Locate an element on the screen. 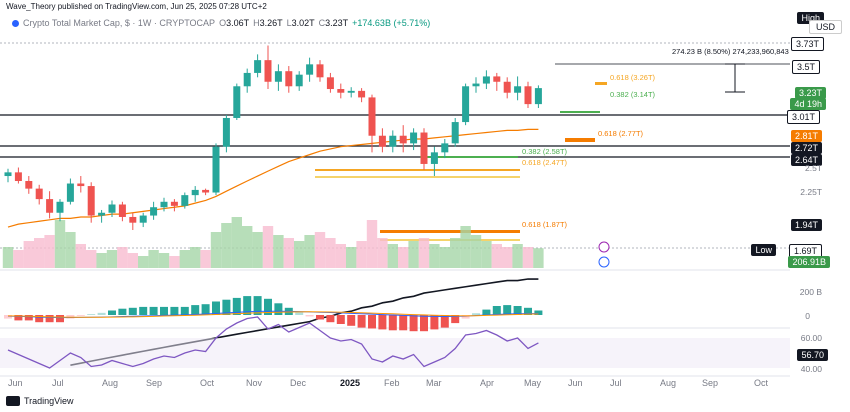 Image resolution: width=850 pixels, height=412 pixels. time-axis-label: Jun is located at coordinates (575, 383).